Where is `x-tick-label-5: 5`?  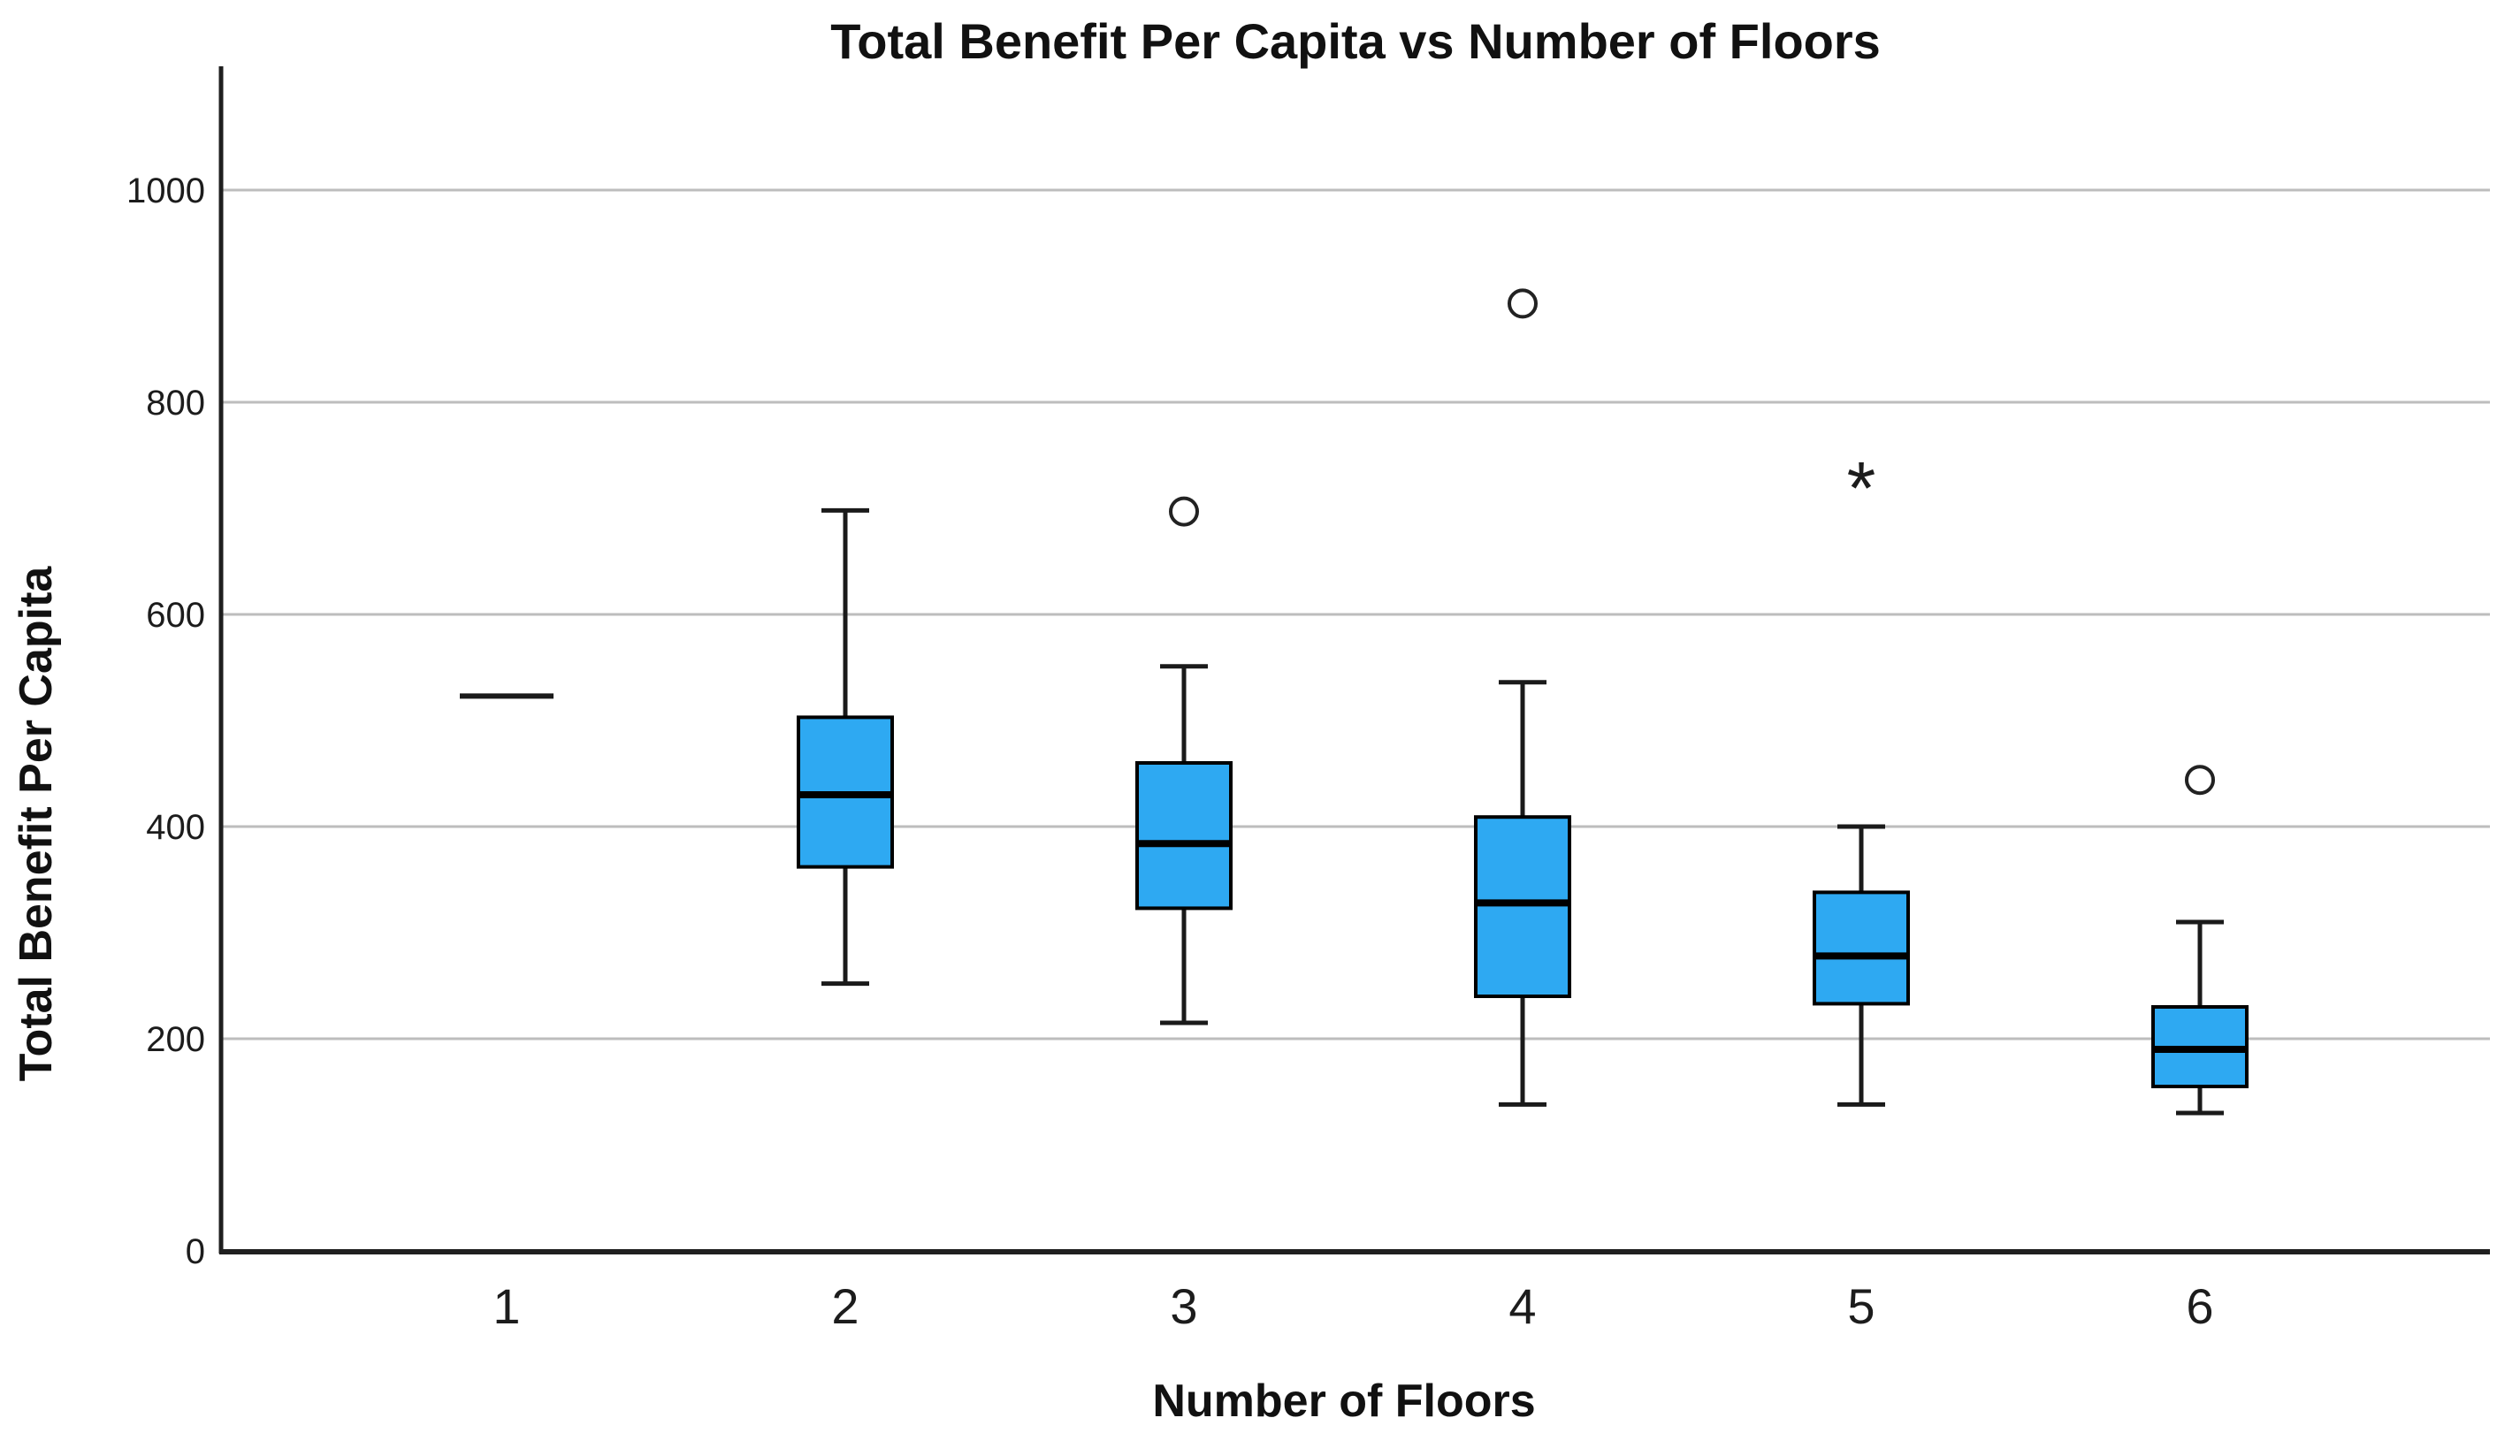 x-tick-label-5: 5 is located at coordinates (1861, 1306).